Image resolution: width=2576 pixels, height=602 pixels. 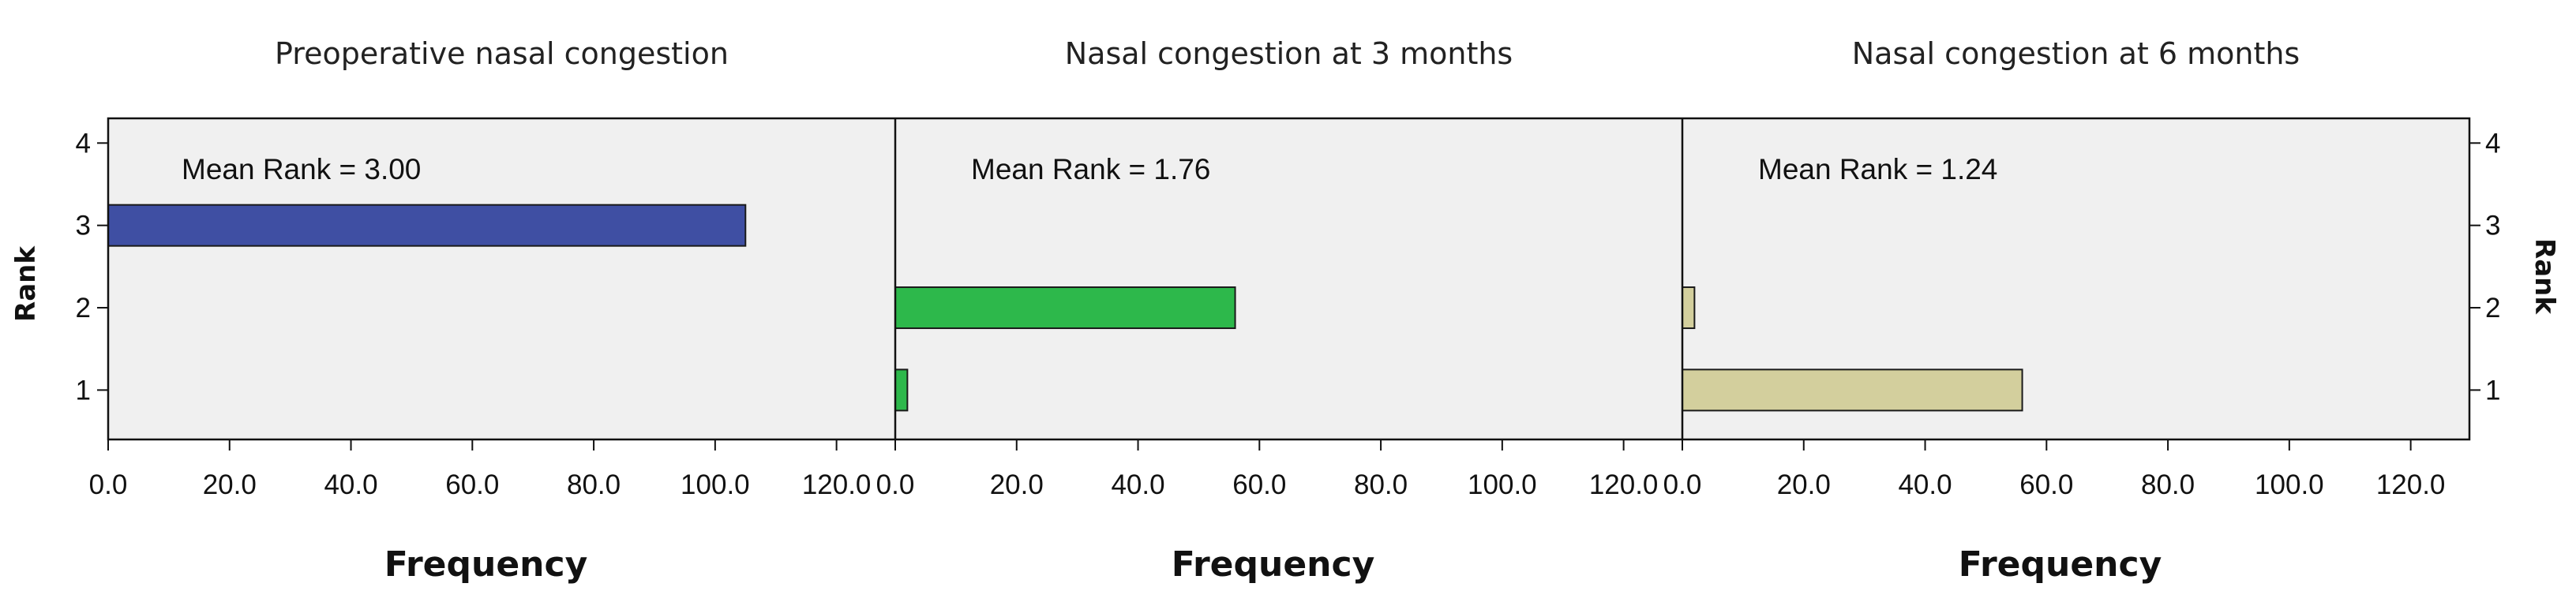 I want to click on y-tick-label-right: 1, so click(x=2492, y=391).